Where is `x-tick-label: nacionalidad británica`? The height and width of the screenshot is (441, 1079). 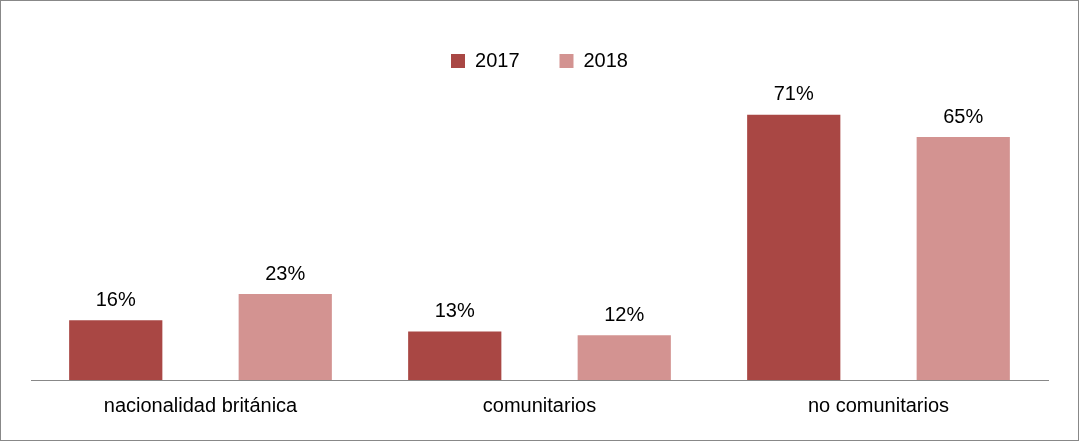
x-tick-label: nacionalidad británica is located at coordinates (201, 404).